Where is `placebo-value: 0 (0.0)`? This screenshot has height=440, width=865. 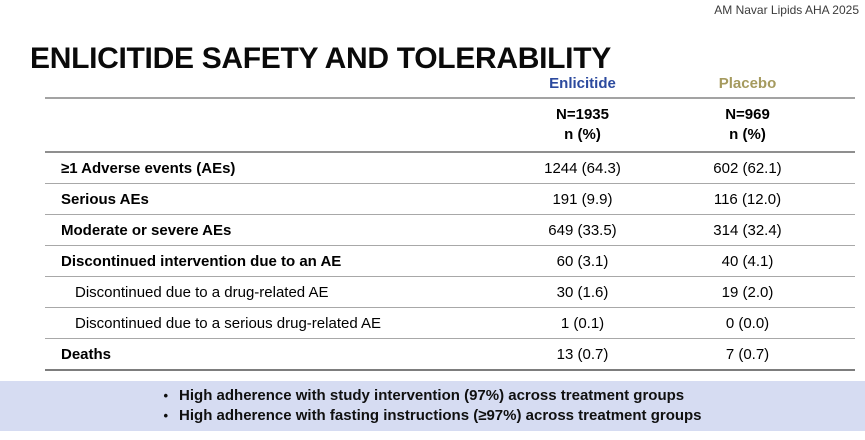 placebo-value: 0 (0.0) is located at coordinates (775, 323).